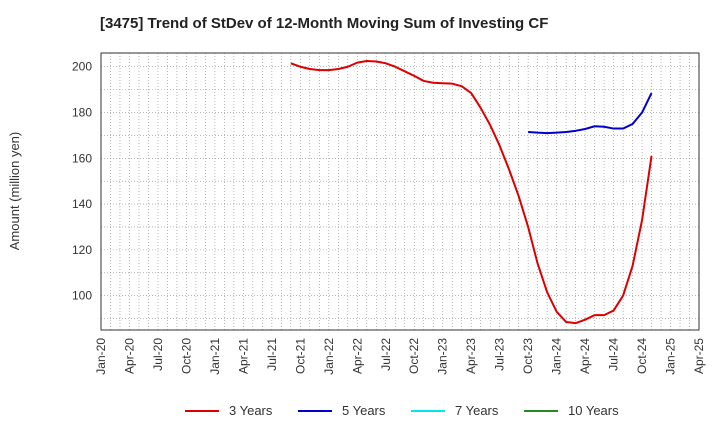  Describe the element at coordinates (329, 356) in the screenshot. I see `x-tick-label: Jan-22` at that location.